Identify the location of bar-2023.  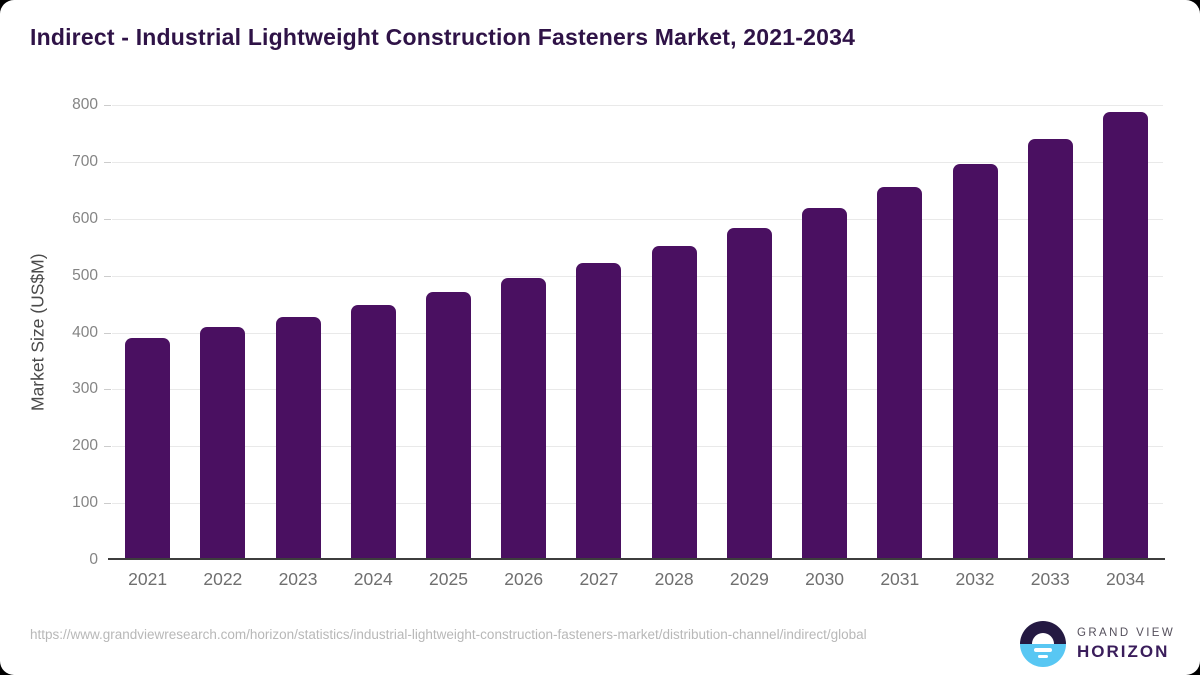
(298, 438).